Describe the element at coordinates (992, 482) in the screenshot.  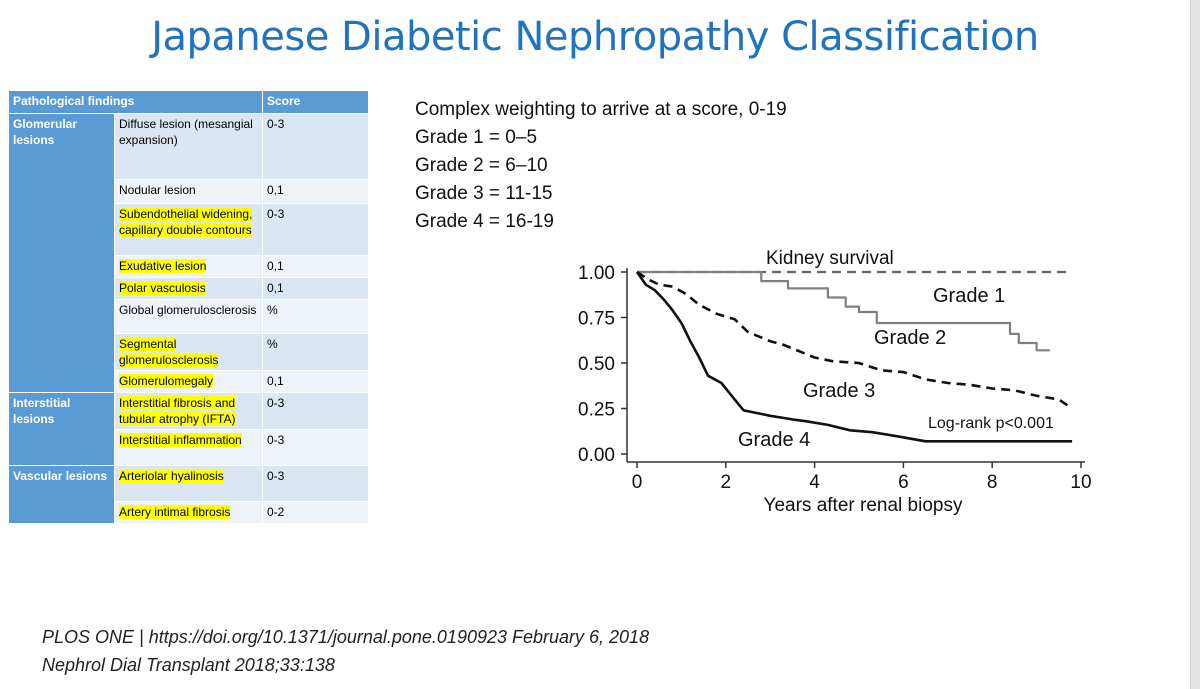
I see `x-tick-label: 8` at that location.